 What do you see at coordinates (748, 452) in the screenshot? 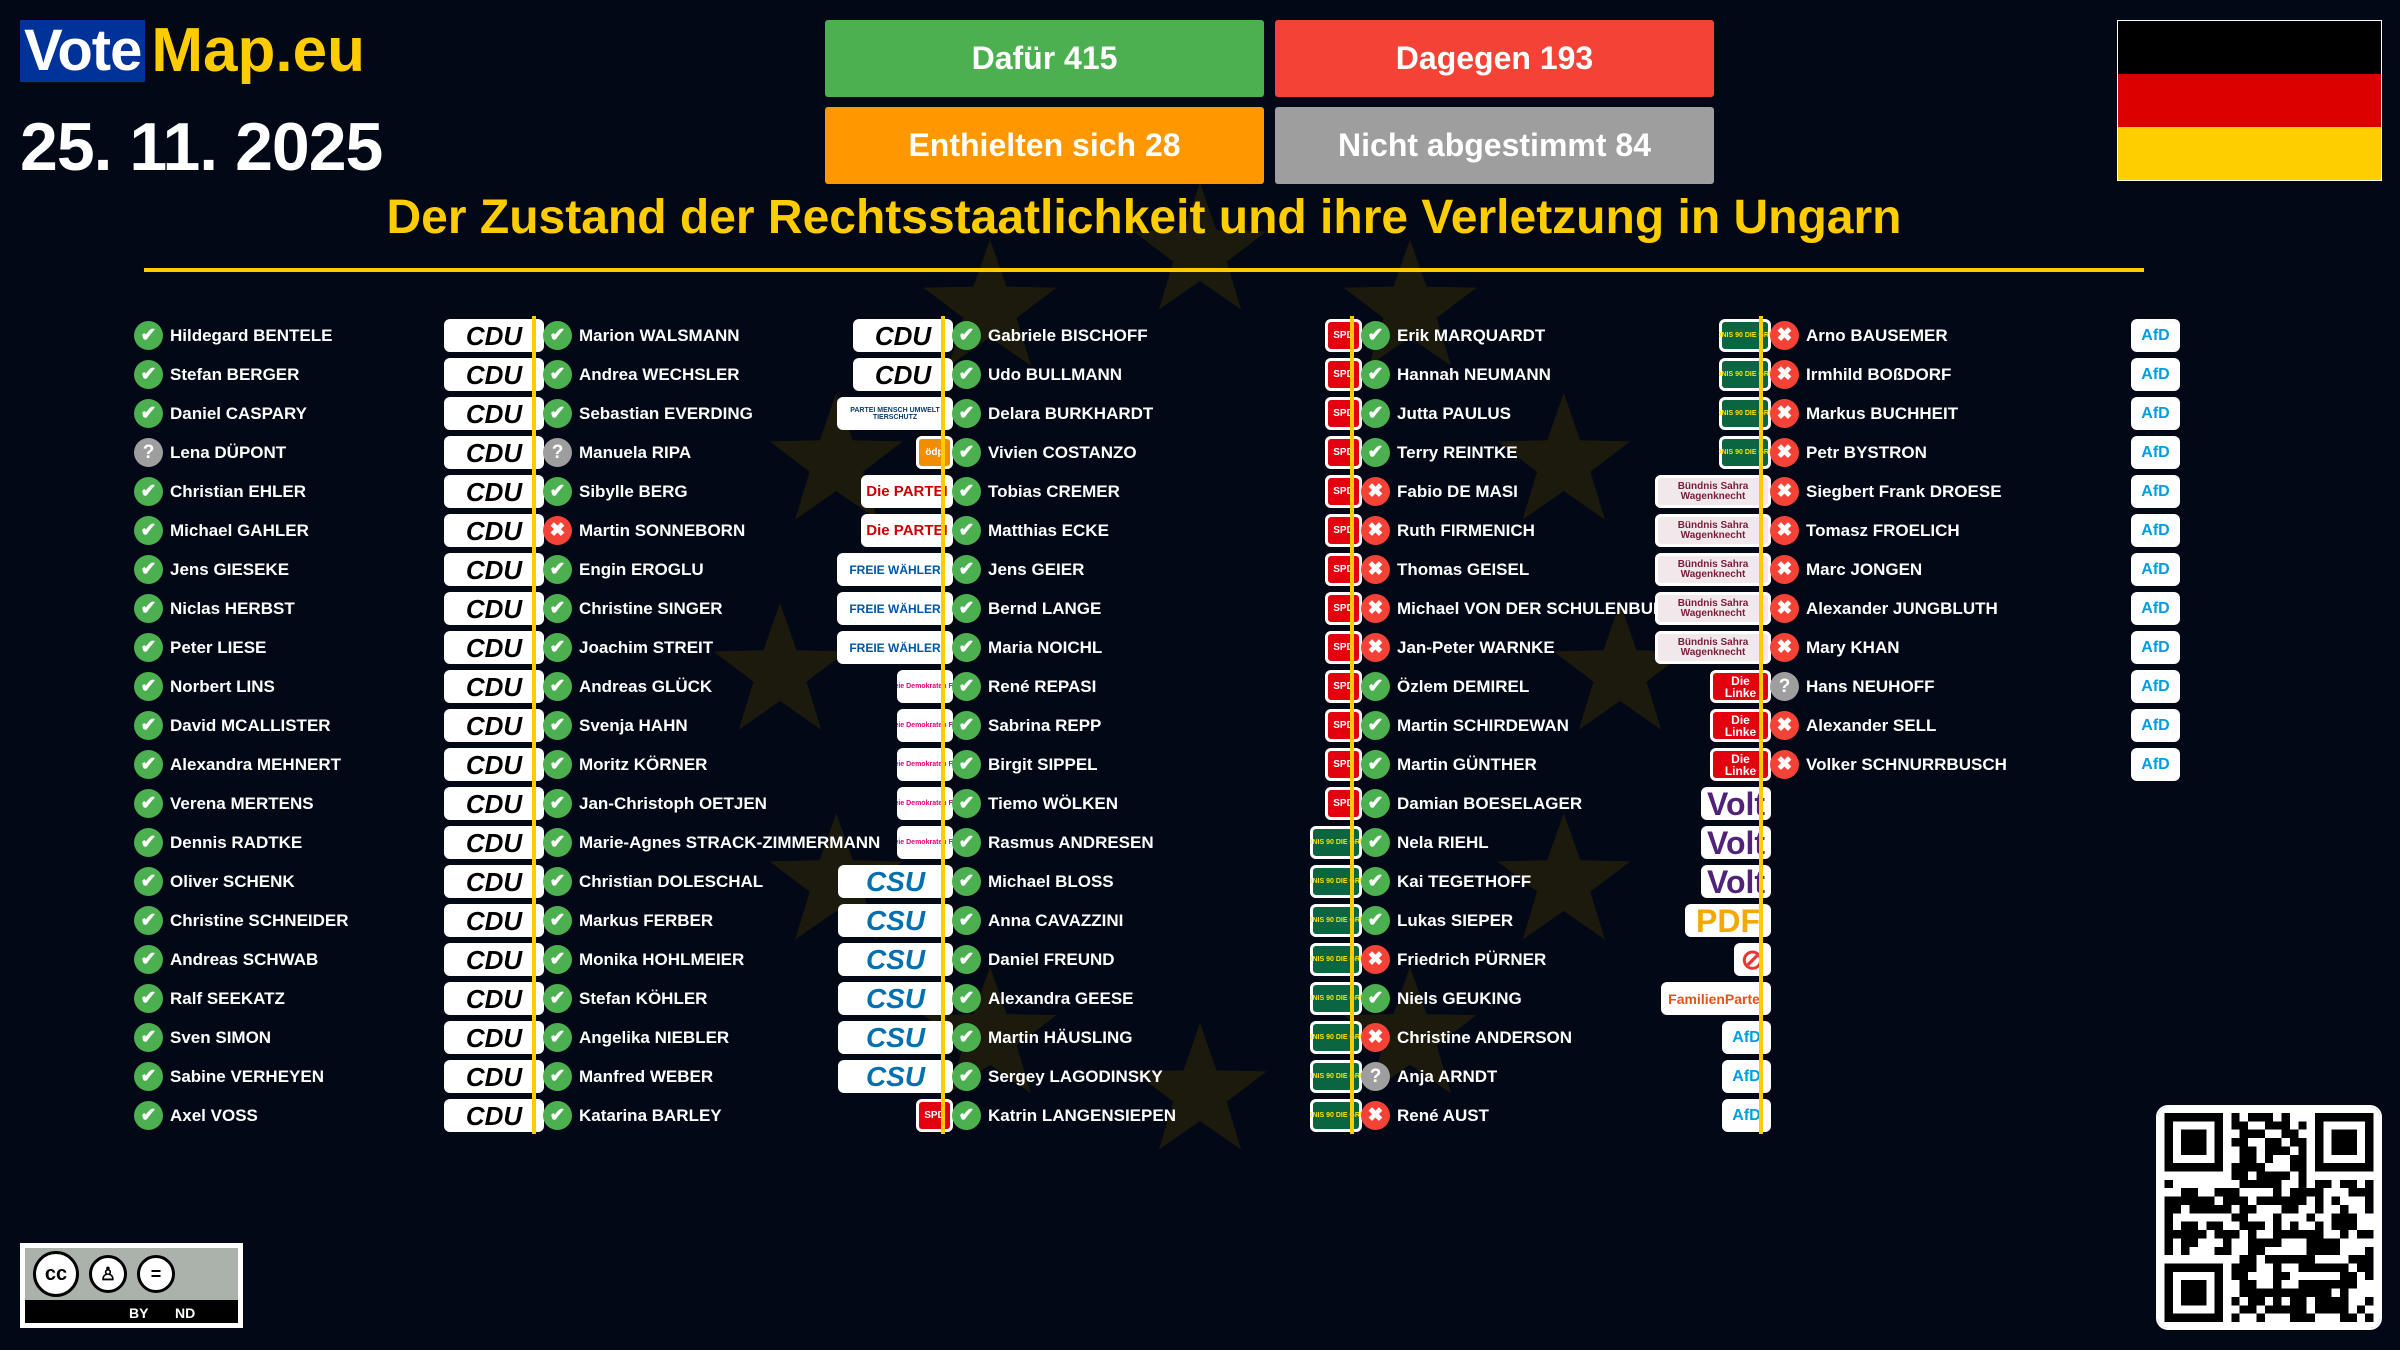
I see `member-row: ? Manuela RIPA ödp` at bounding box center [748, 452].